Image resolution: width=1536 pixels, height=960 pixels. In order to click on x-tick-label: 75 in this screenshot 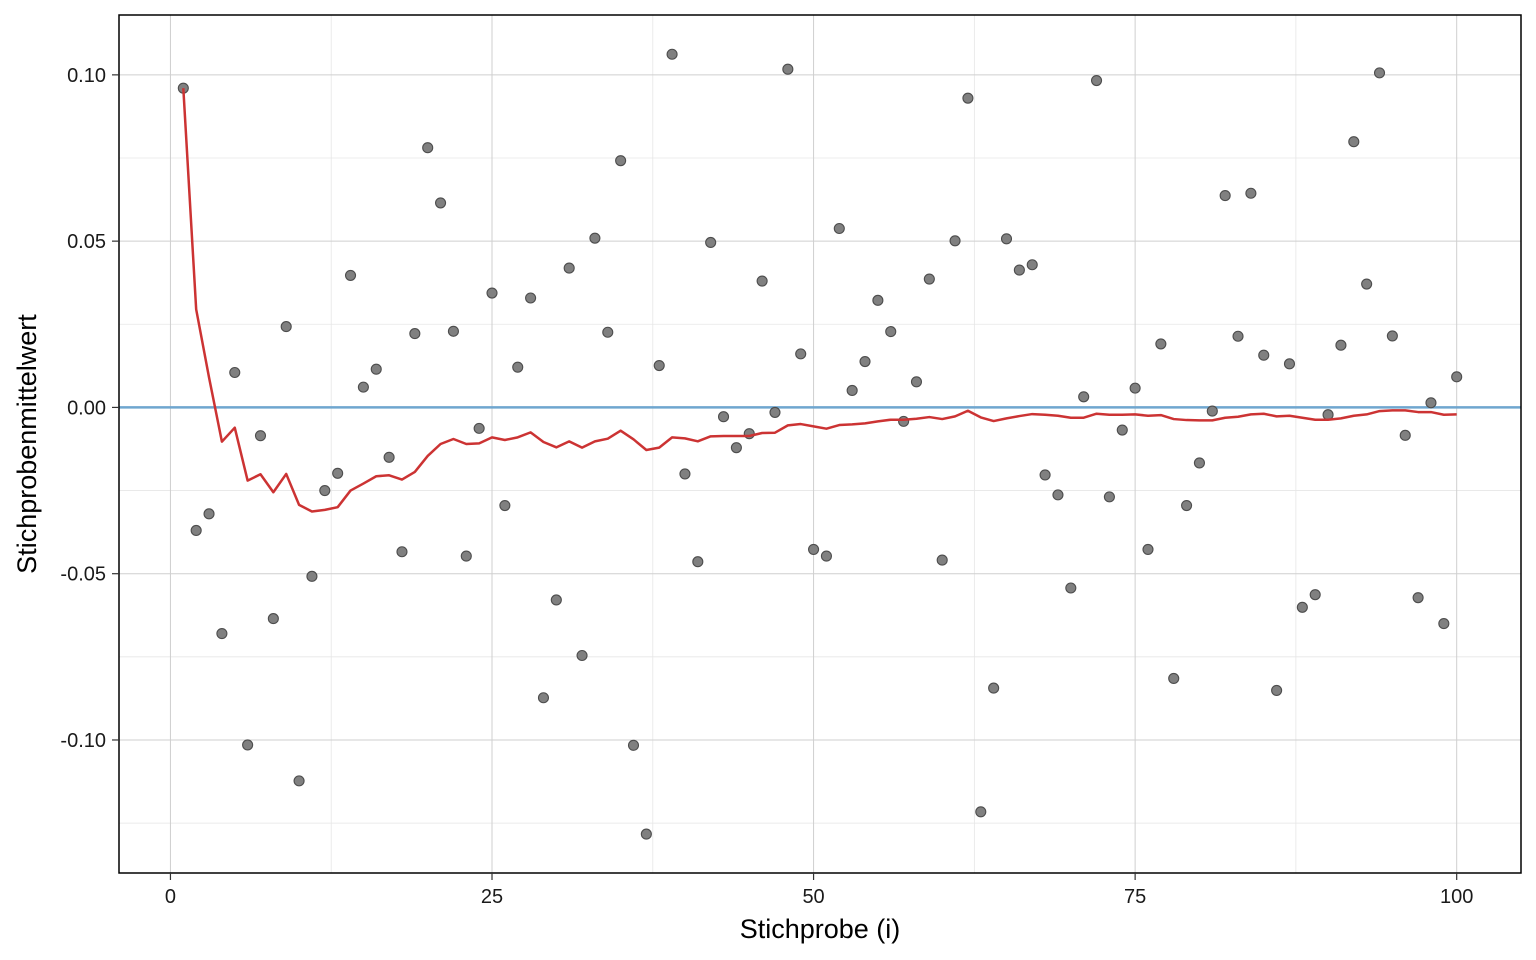, I will do `click(1135, 897)`.